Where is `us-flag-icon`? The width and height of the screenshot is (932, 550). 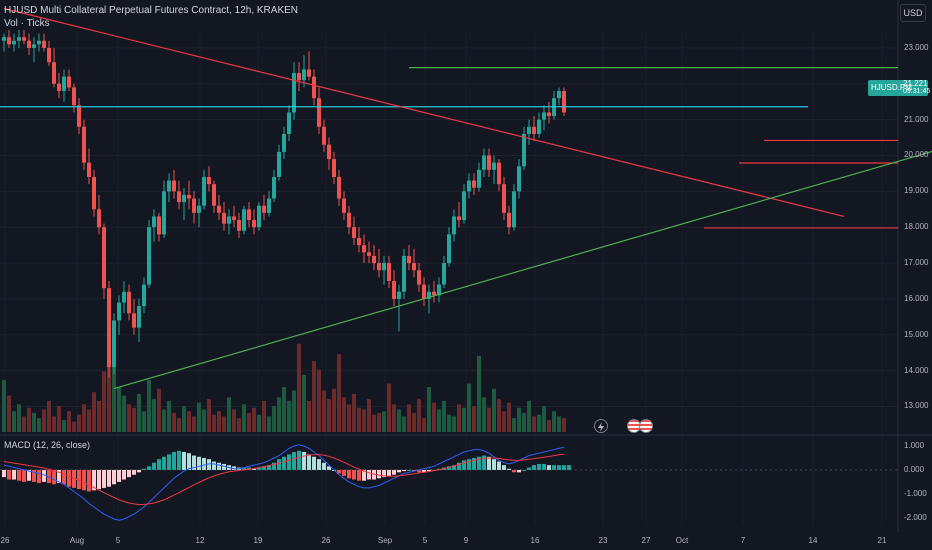
us-flag-icon is located at coordinates (646, 426).